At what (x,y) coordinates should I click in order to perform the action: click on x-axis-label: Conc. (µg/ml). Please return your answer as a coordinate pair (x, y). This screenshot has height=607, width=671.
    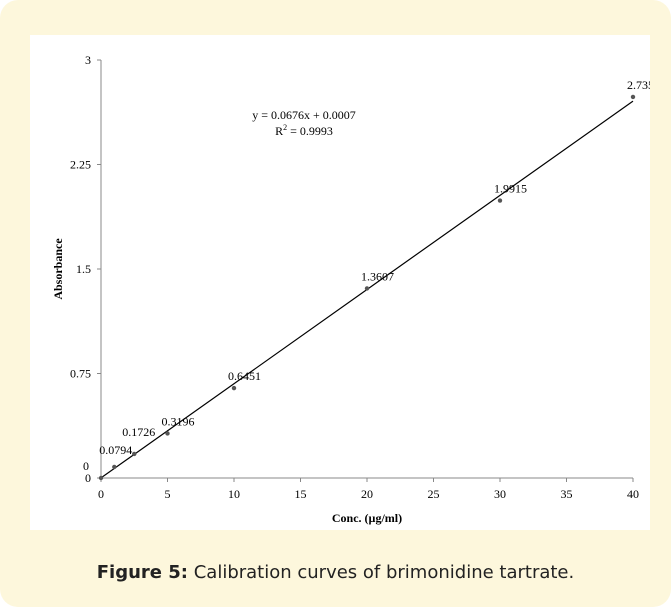
    Looking at the image, I should click on (367, 518).